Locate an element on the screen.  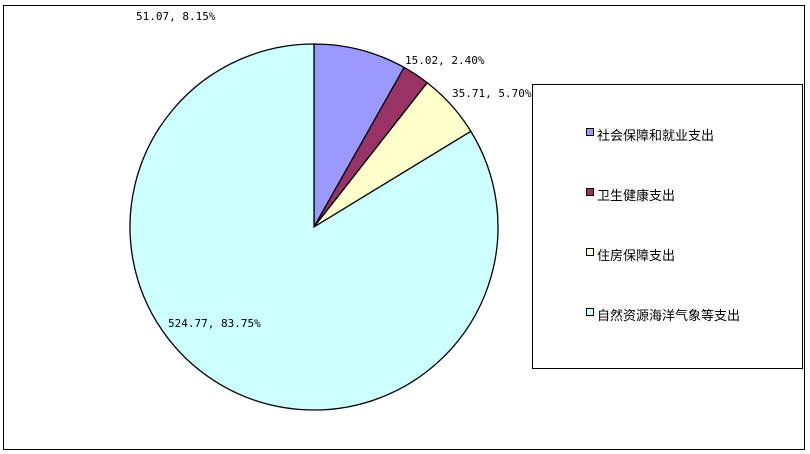
legend-label: 卫生健康支出 is located at coordinates (636, 196).